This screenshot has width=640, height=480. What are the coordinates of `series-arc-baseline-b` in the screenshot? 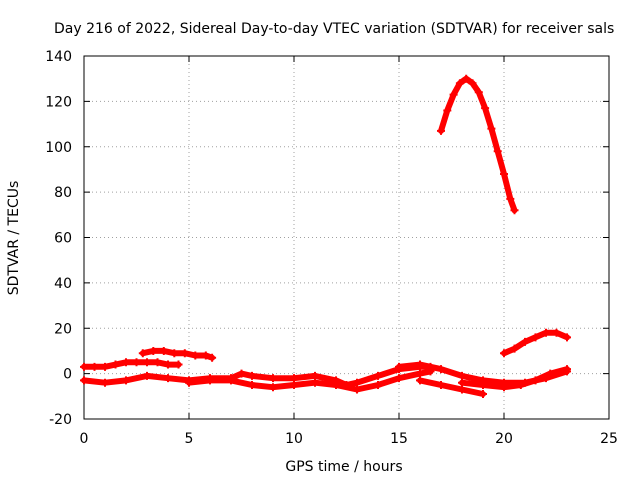 It's located at (310, 380).